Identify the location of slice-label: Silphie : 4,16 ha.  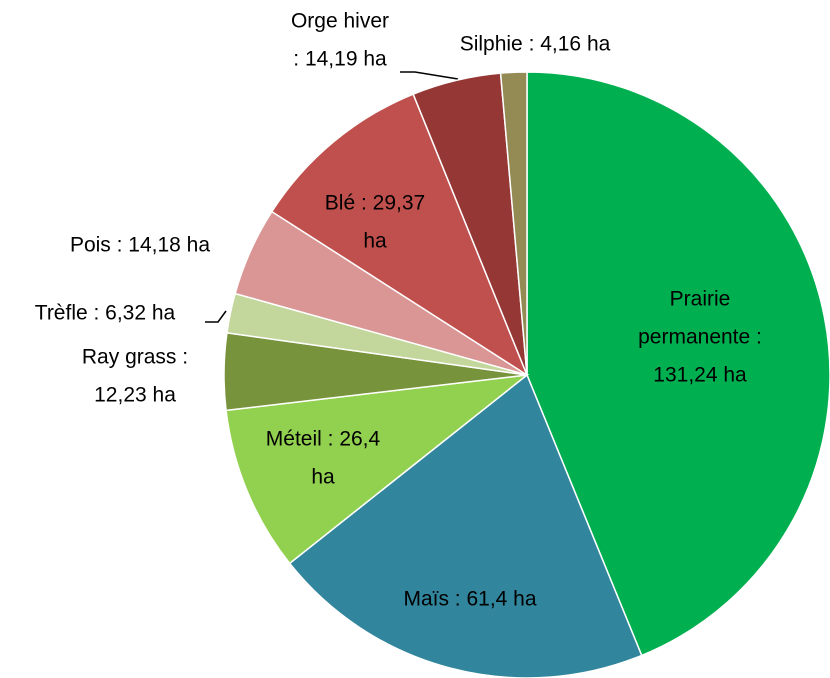
(535, 44).